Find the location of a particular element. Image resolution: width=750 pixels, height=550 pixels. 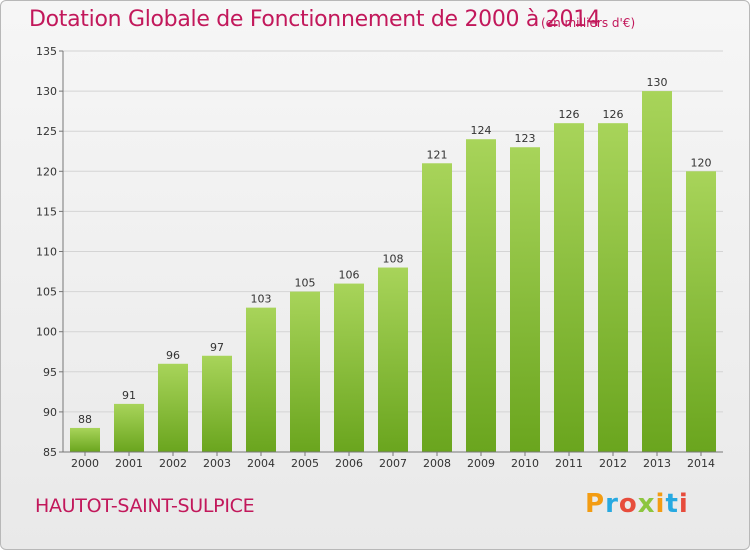

y-tick-label: 85 is located at coordinates (50, 452).